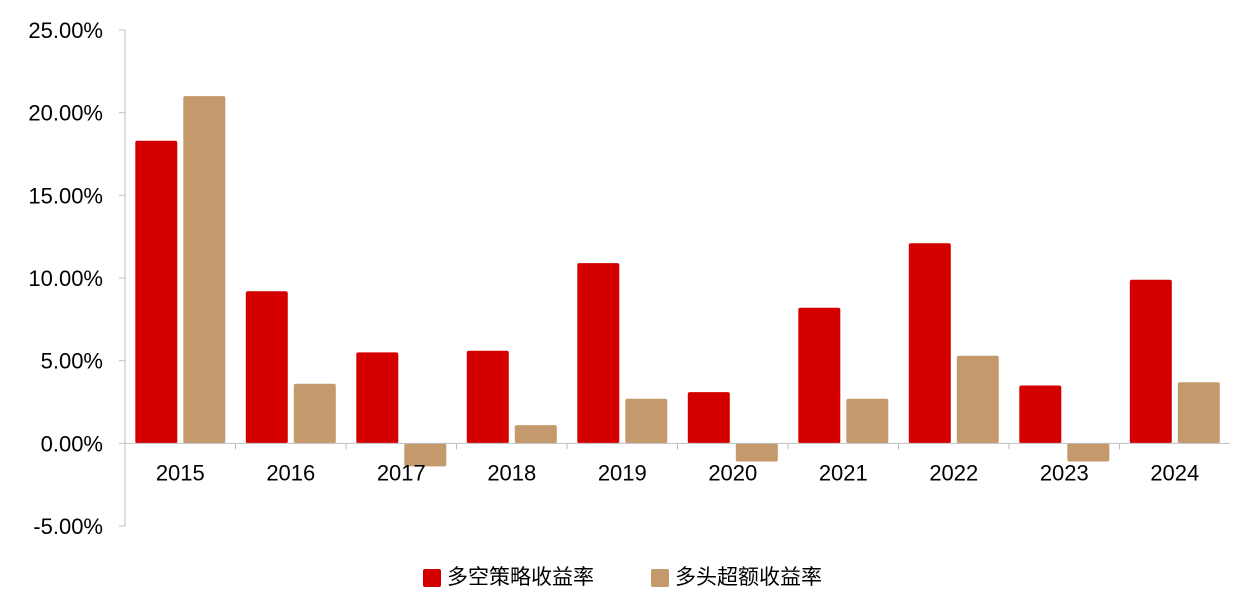  I want to click on bar-long-excess-2022, so click(977, 399).